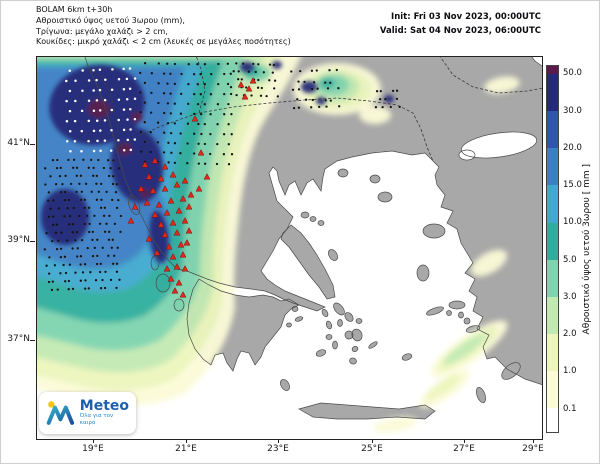 Image resolution: width=600 pixels, height=464 pixels. Describe the element at coordinates (18, 143) in the screenshot. I see `lat-tick-label: 41°N` at that location.